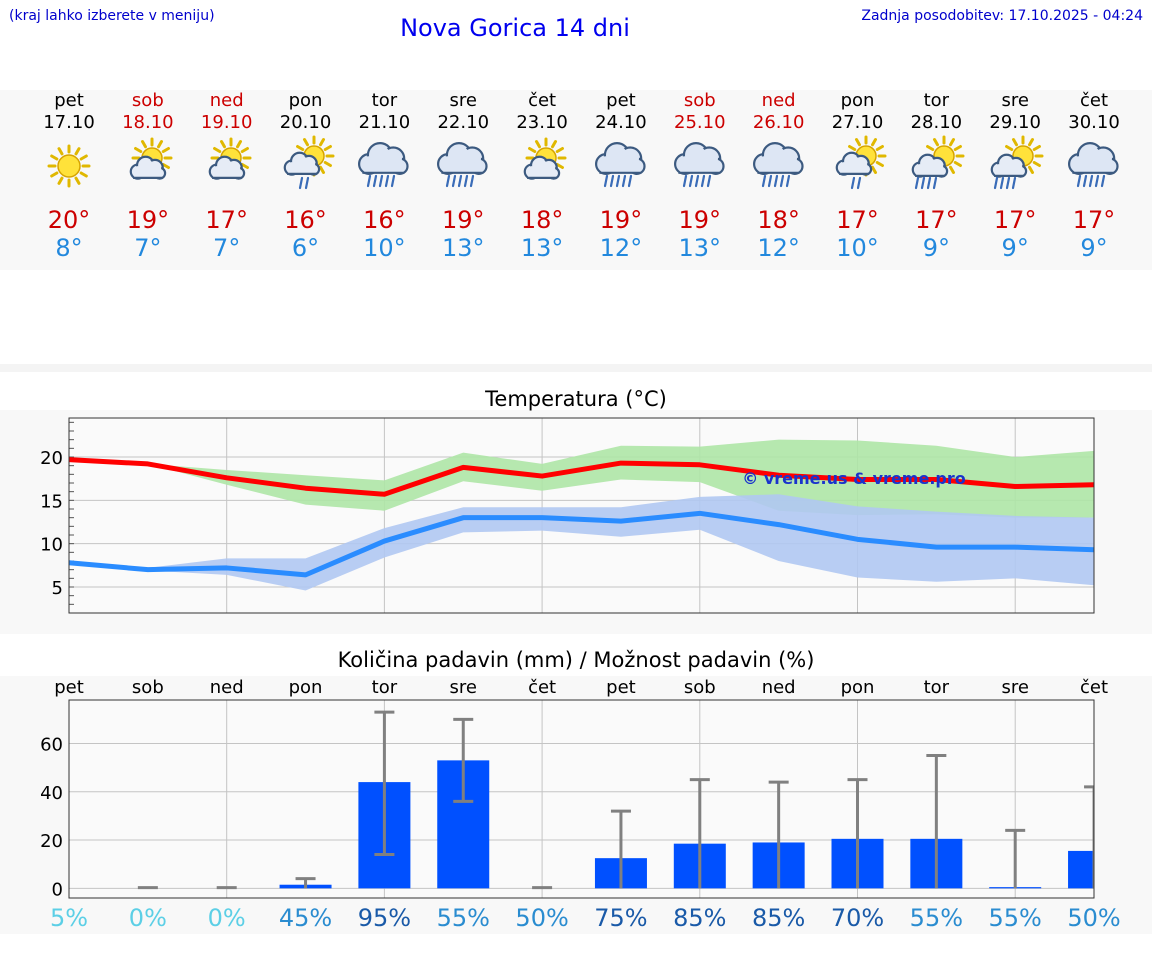  Describe the element at coordinates (576, 368) in the screenshot. I see `separator` at that location.